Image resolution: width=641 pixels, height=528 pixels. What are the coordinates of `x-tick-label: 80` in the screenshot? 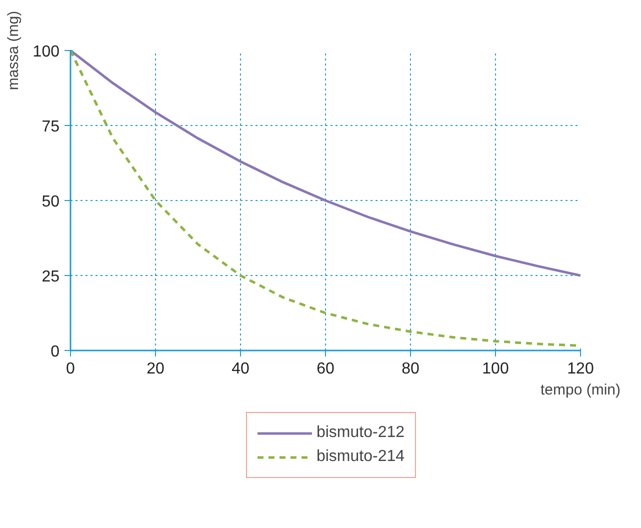 It's located at (411, 369).